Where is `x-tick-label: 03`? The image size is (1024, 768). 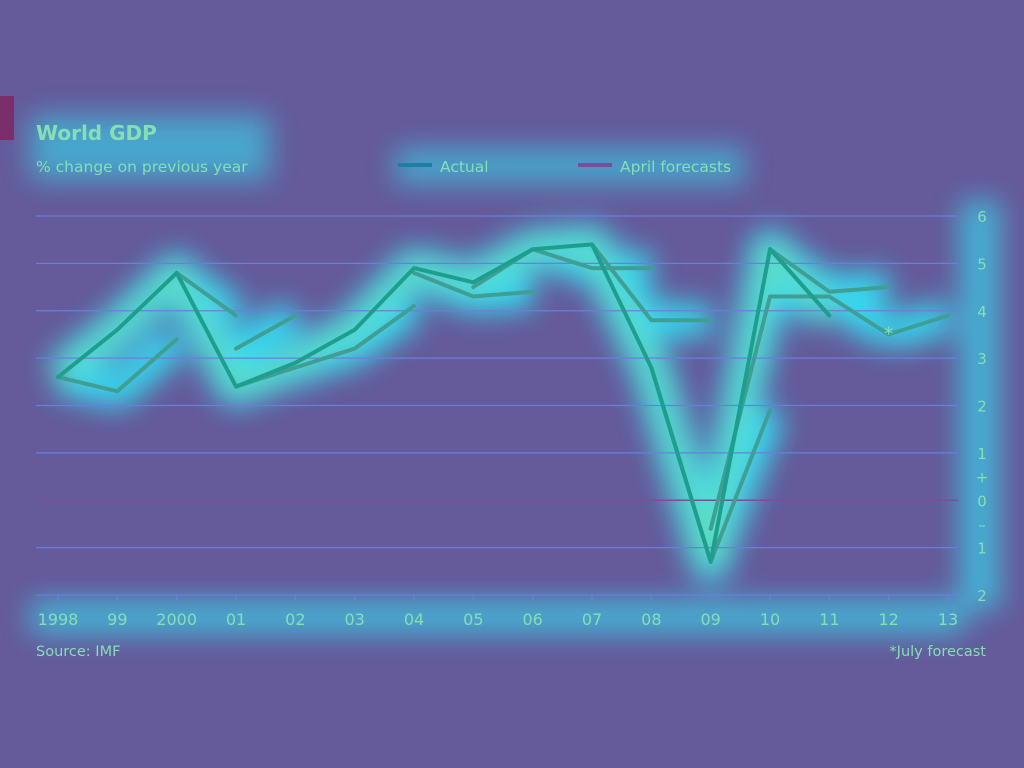 x-tick-label: 03 is located at coordinates (354, 619).